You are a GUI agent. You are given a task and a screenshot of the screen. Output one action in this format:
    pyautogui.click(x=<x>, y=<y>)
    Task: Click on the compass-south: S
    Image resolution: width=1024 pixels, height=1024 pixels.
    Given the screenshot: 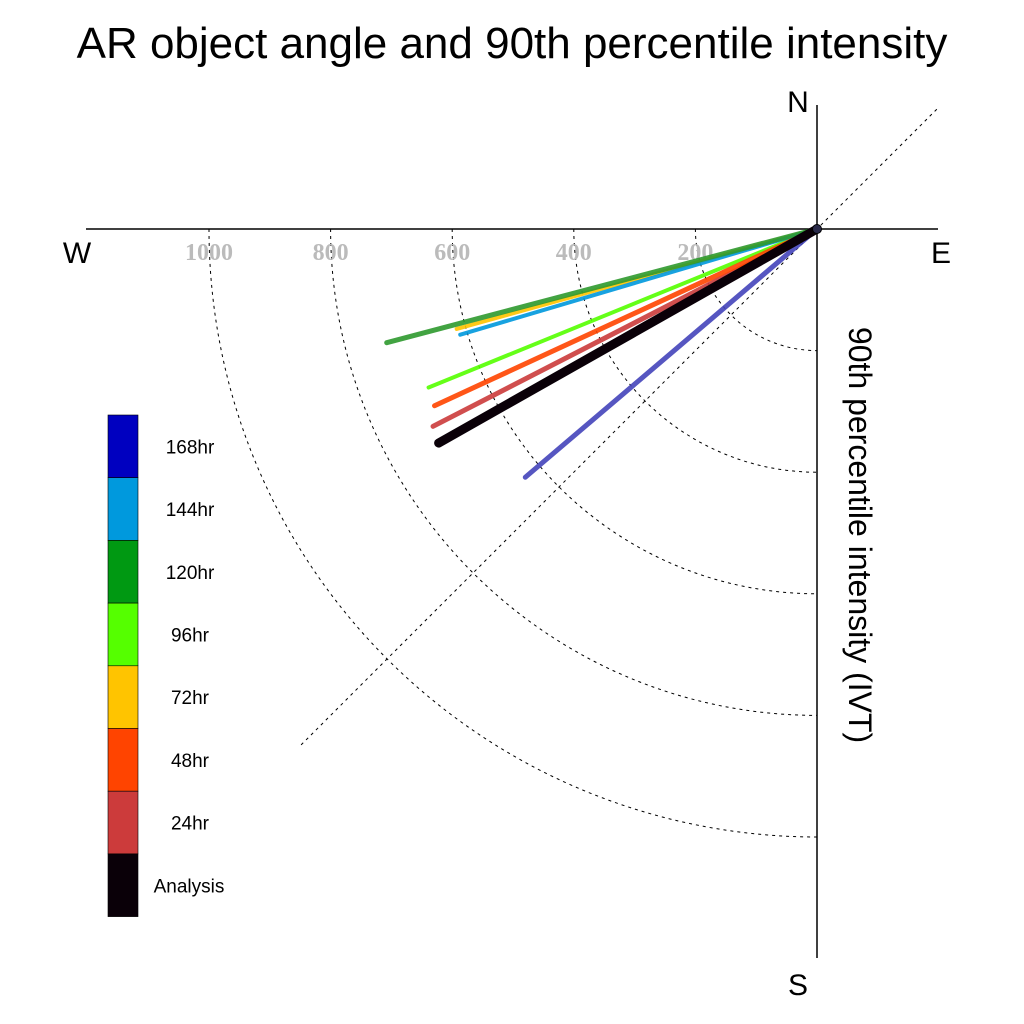 What is the action you would take?
    pyautogui.click(x=798, y=985)
    